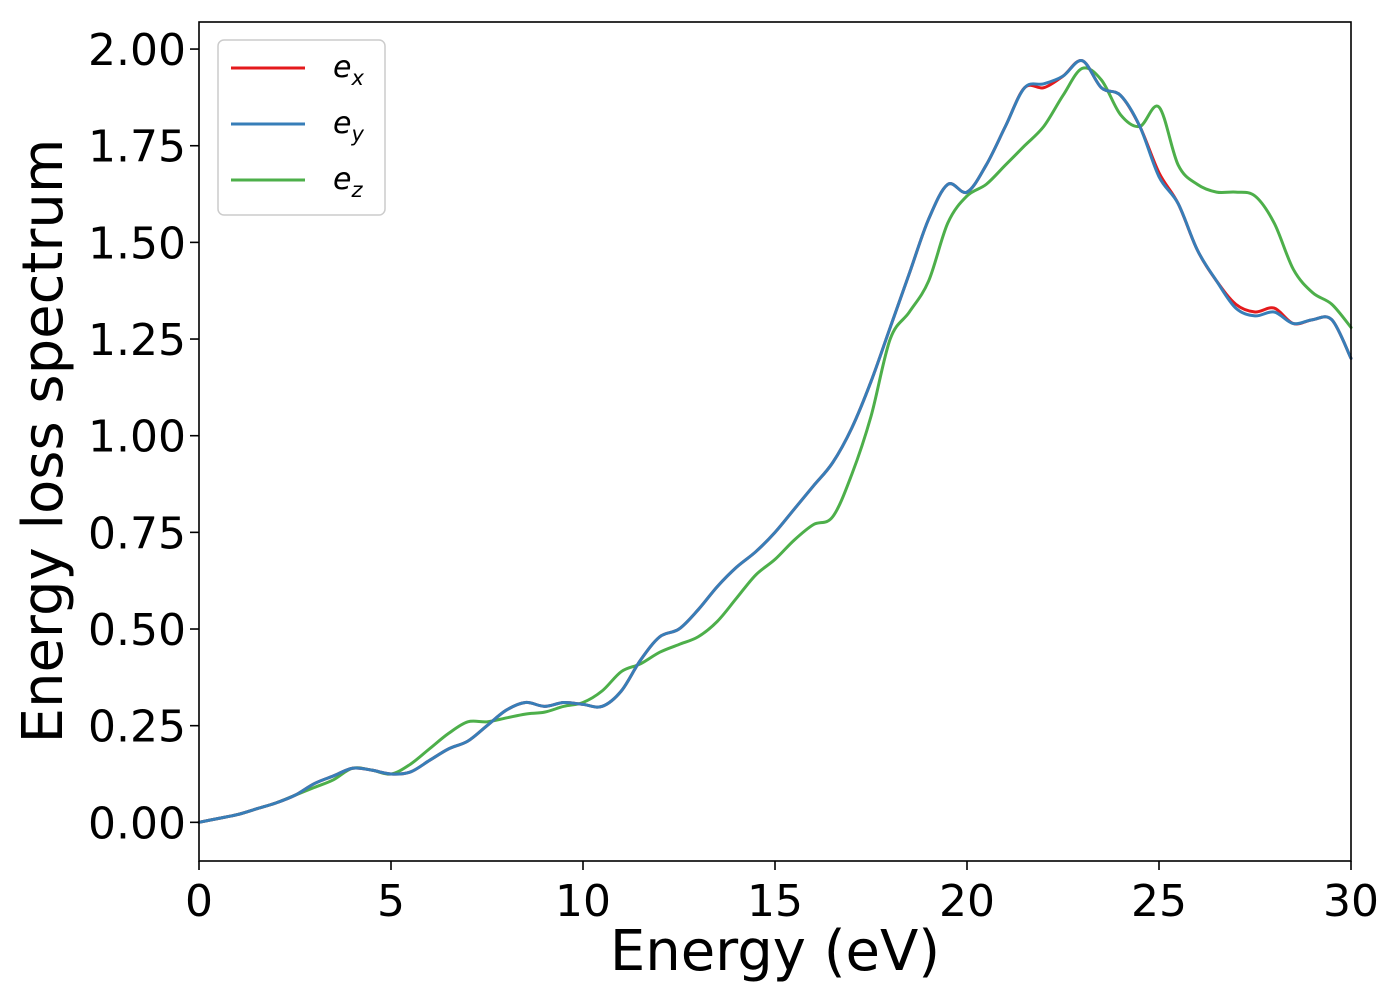 Image resolution: width=1400 pixels, height=1000 pixels. Describe the element at coordinates (137, 727) in the screenshot. I see `y-tick-label: 0.25` at that location.